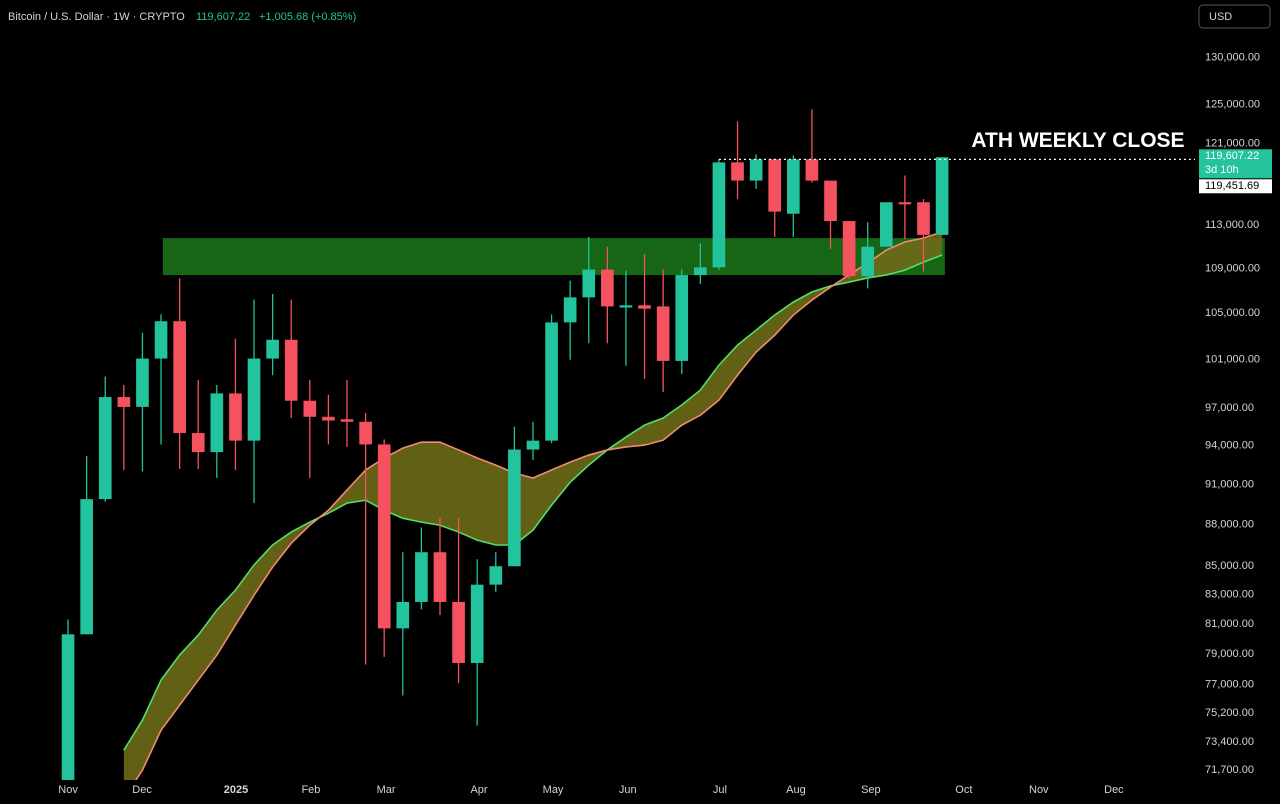 The height and width of the screenshot is (804, 1280). What do you see at coordinates (1229, 684) in the screenshot?
I see `y-tick-label: 77,000.00` at bounding box center [1229, 684].